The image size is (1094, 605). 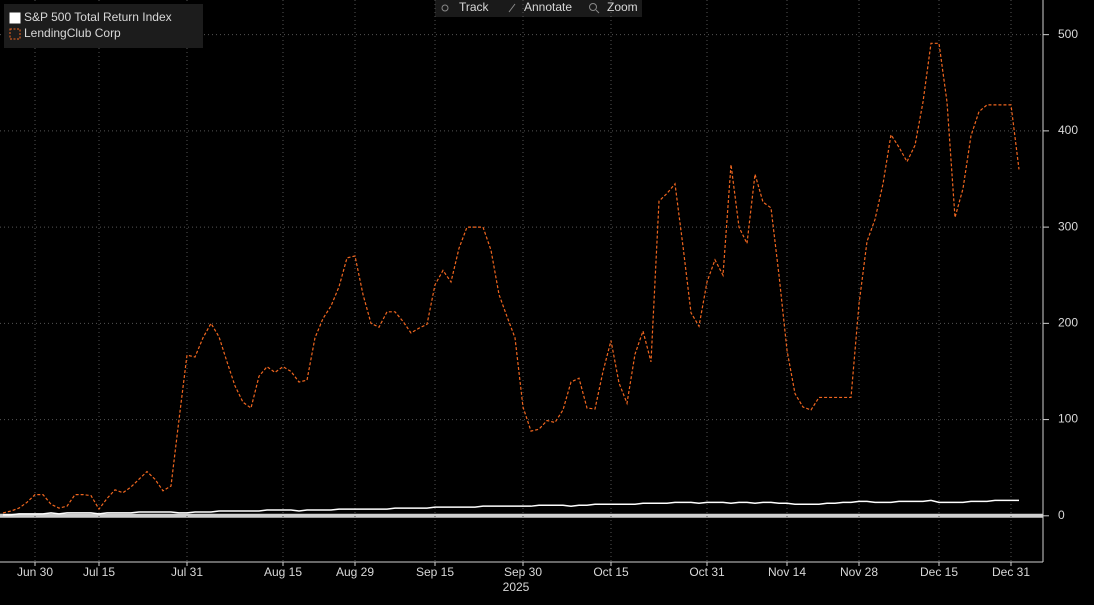 What do you see at coordinates (512, 8) in the screenshot?
I see `annotate-icon` at bounding box center [512, 8].